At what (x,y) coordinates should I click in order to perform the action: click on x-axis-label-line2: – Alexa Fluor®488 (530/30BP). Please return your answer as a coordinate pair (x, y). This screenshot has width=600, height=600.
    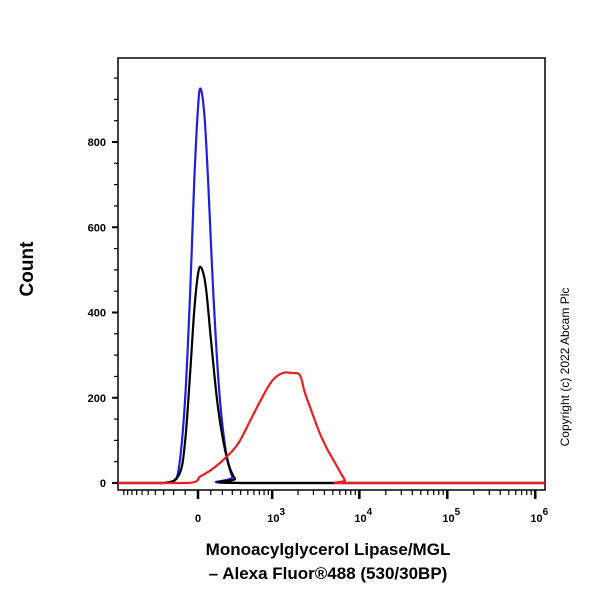
    Looking at the image, I should click on (328, 573).